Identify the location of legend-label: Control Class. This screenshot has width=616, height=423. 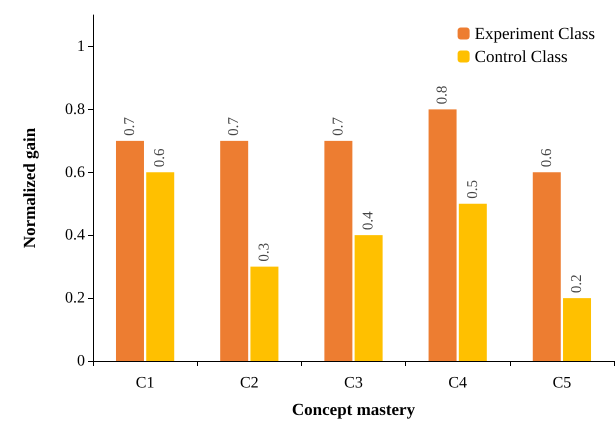
(521, 56).